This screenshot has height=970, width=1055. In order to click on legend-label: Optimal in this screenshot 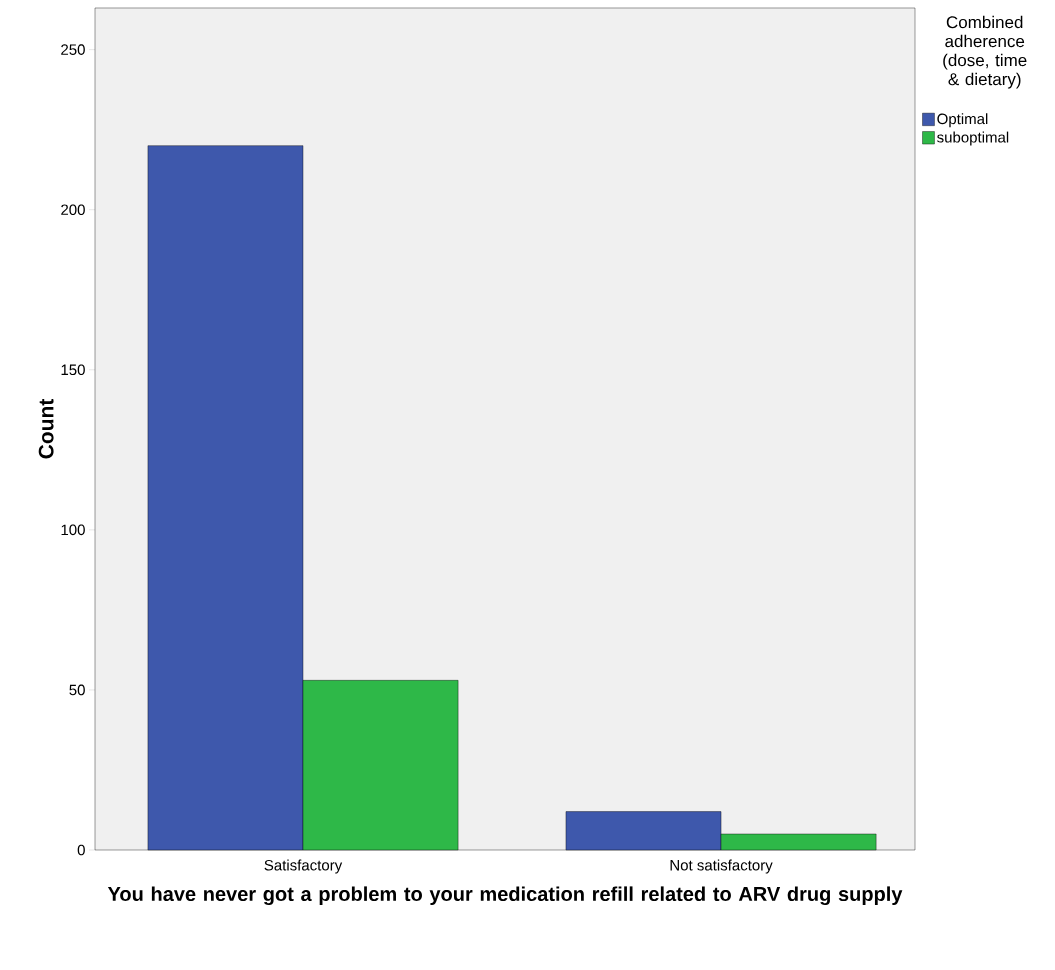, I will do `click(962, 120)`.